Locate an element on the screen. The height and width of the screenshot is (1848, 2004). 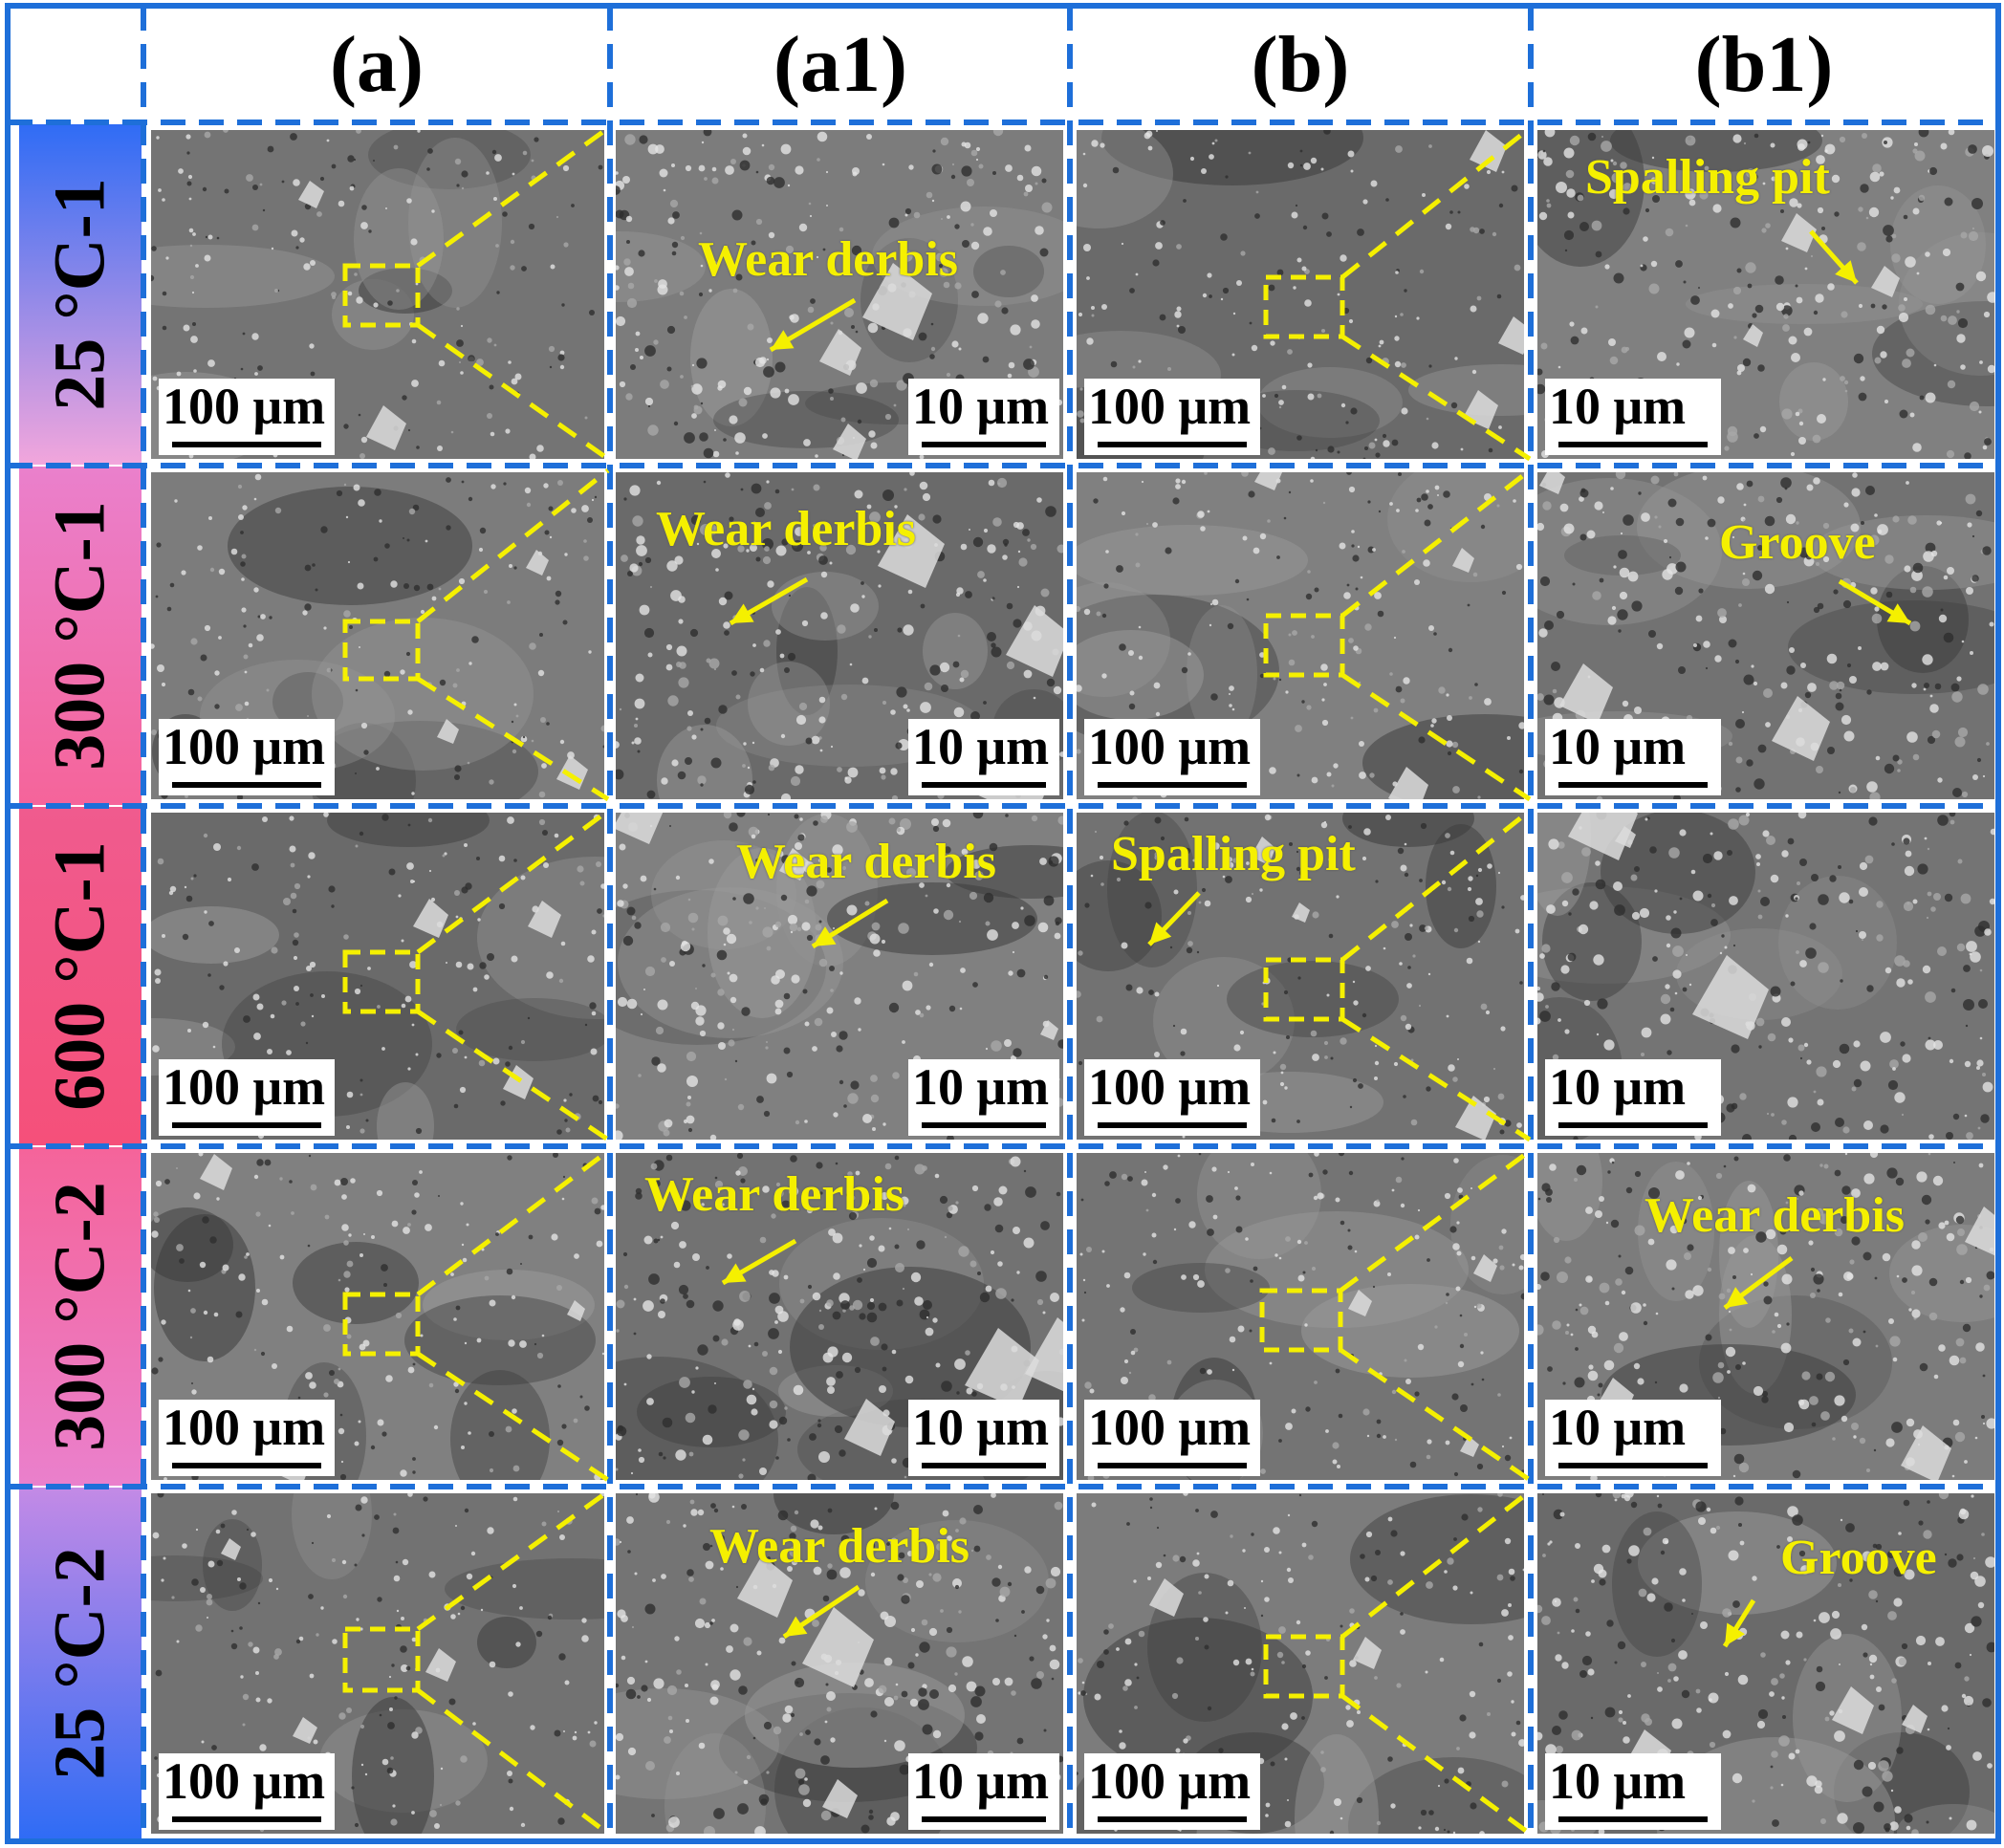
row-label-600c-1: 600 °C-1 is located at coordinates (81, 976).